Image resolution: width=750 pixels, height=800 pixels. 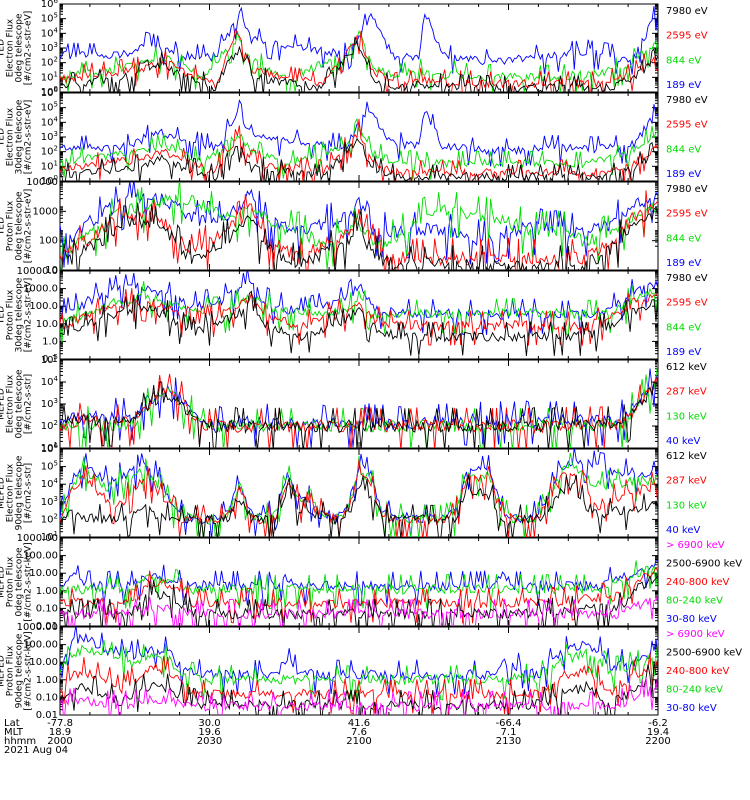 I want to click on y-tick-label: 10⁶, so click(x=50, y=92).